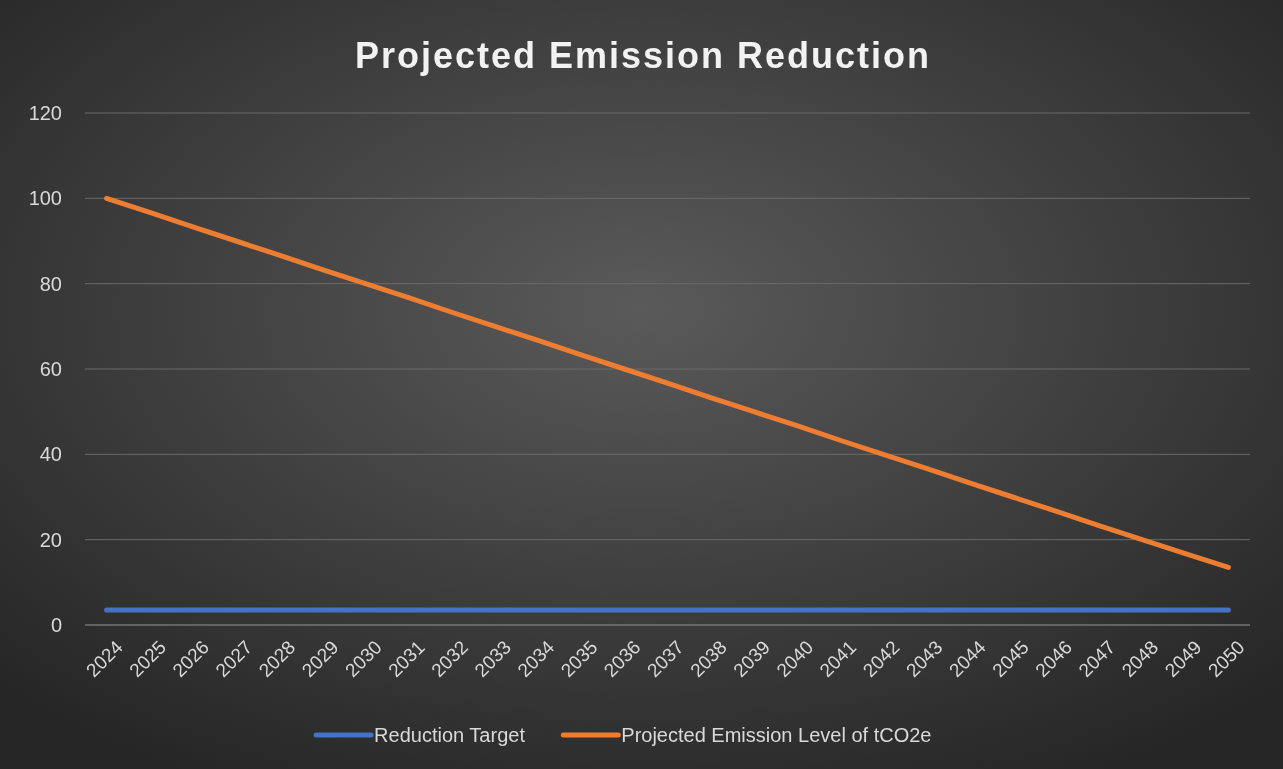  Describe the element at coordinates (45, 198) in the screenshot. I see `y-tick-label: 100` at that location.